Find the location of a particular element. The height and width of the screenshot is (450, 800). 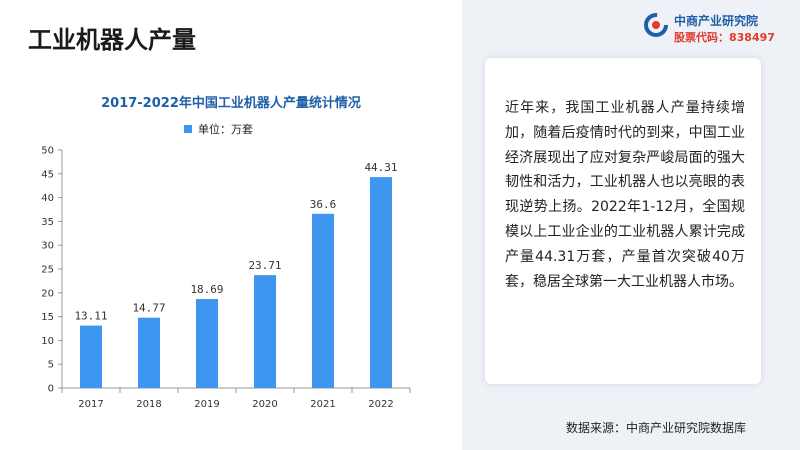

data-label: 14.77 is located at coordinates (148, 308).